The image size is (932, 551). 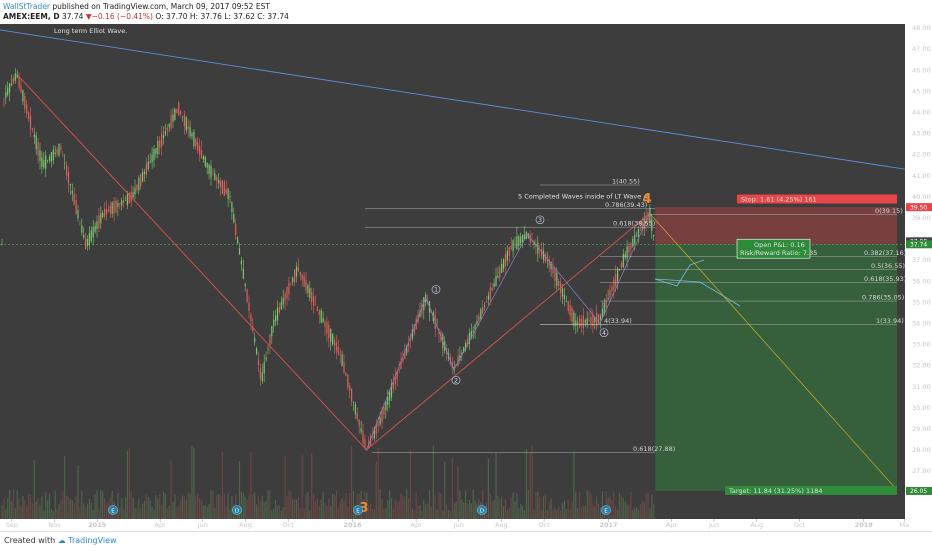 What do you see at coordinates (92, 540) in the screenshot?
I see `tradingview-brand: TradingView` at bounding box center [92, 540].